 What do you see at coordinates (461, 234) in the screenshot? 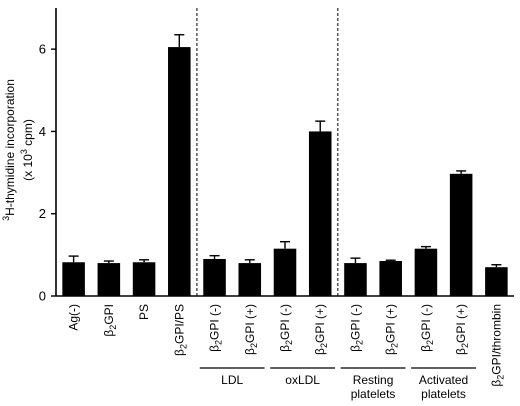
I see `bar-act-plus` at bounding box center [461, 234].